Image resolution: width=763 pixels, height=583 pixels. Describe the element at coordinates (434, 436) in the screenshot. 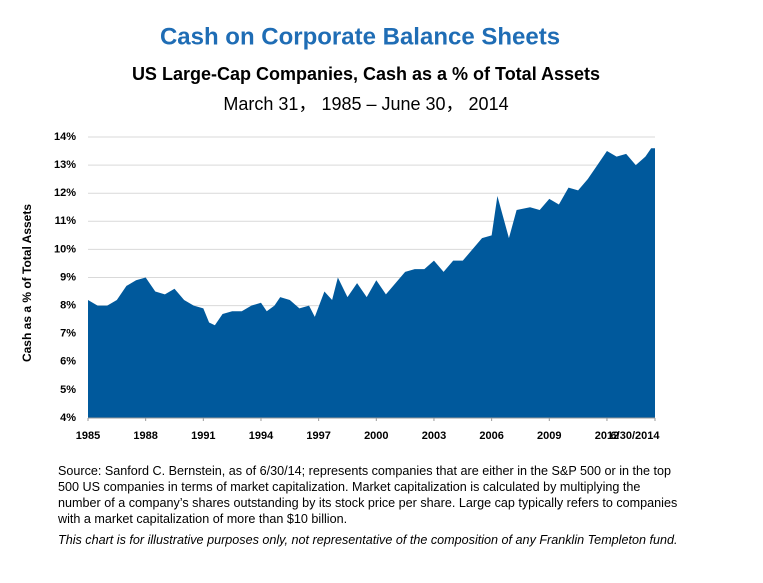

I see `x-tick-label: 2003` at that location.